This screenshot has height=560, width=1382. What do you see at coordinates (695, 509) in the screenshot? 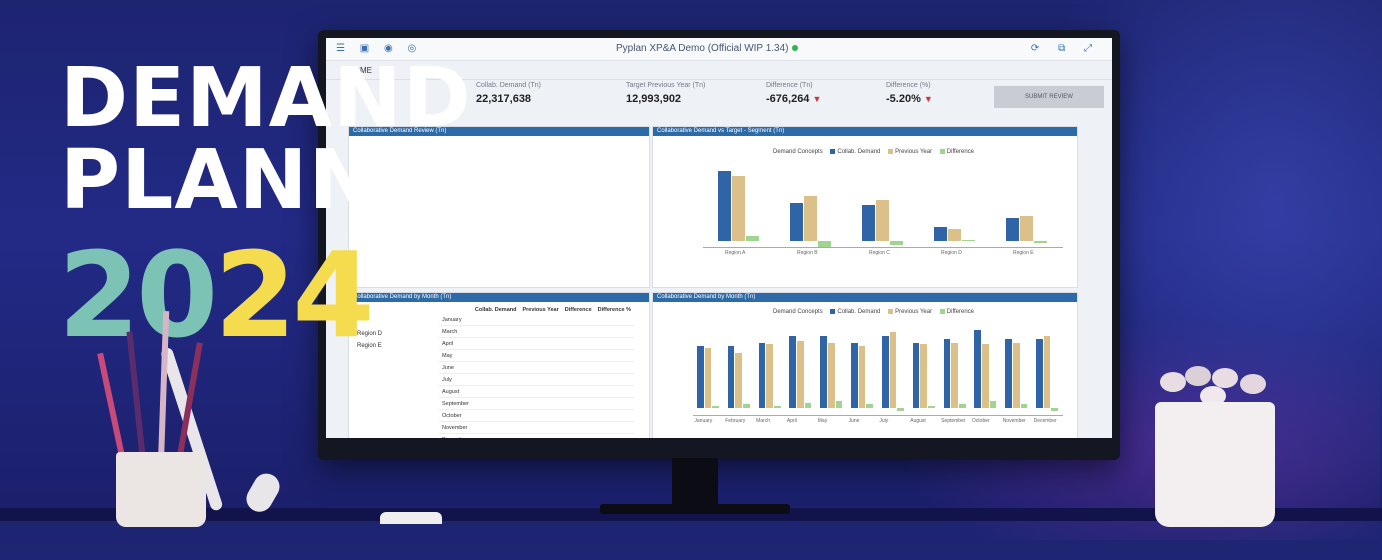
I see `monitor-stand-base` at bounding box center [695, 509].